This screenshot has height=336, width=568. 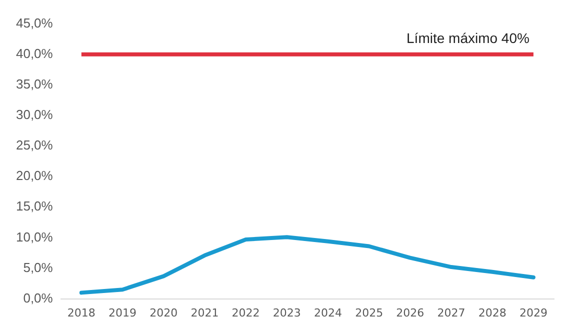 I want to click on y-tick-label: 20,0%, so click(x=35, y=176).